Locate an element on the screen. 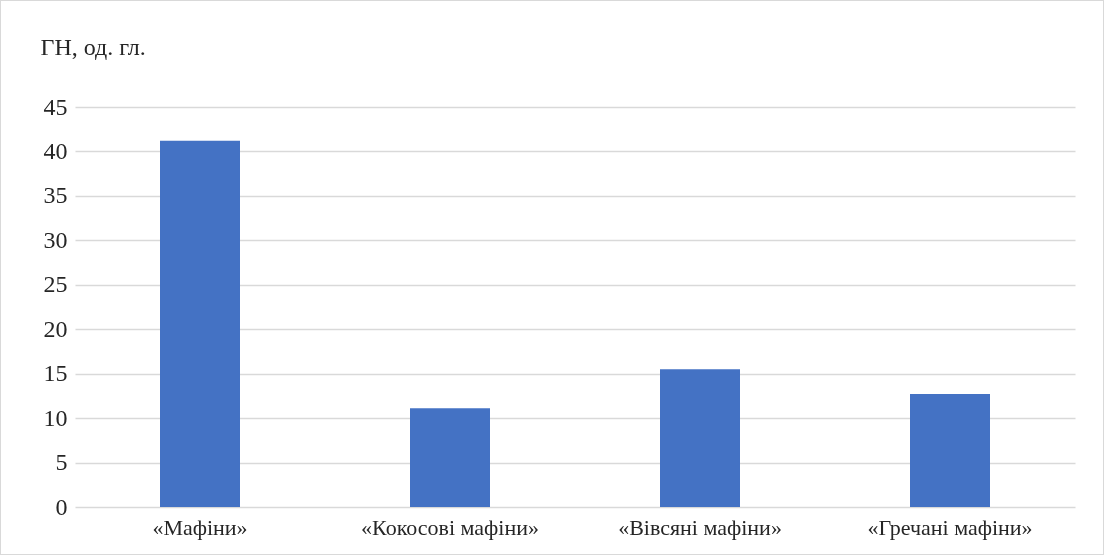  x-tick-label: «Кокосові мафіни» is located at coordinates (450, 527).